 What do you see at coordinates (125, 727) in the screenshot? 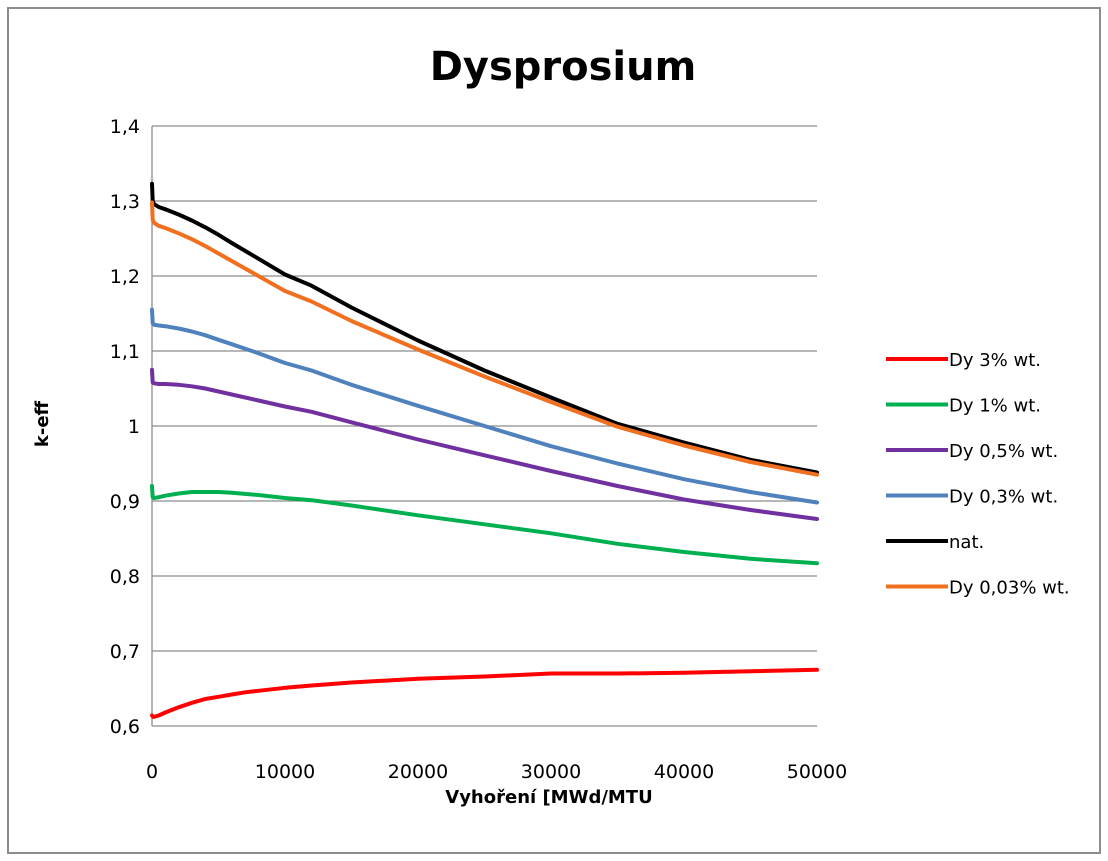
I see `y-tick-label: 0,6` at bounding box center [125, 727].